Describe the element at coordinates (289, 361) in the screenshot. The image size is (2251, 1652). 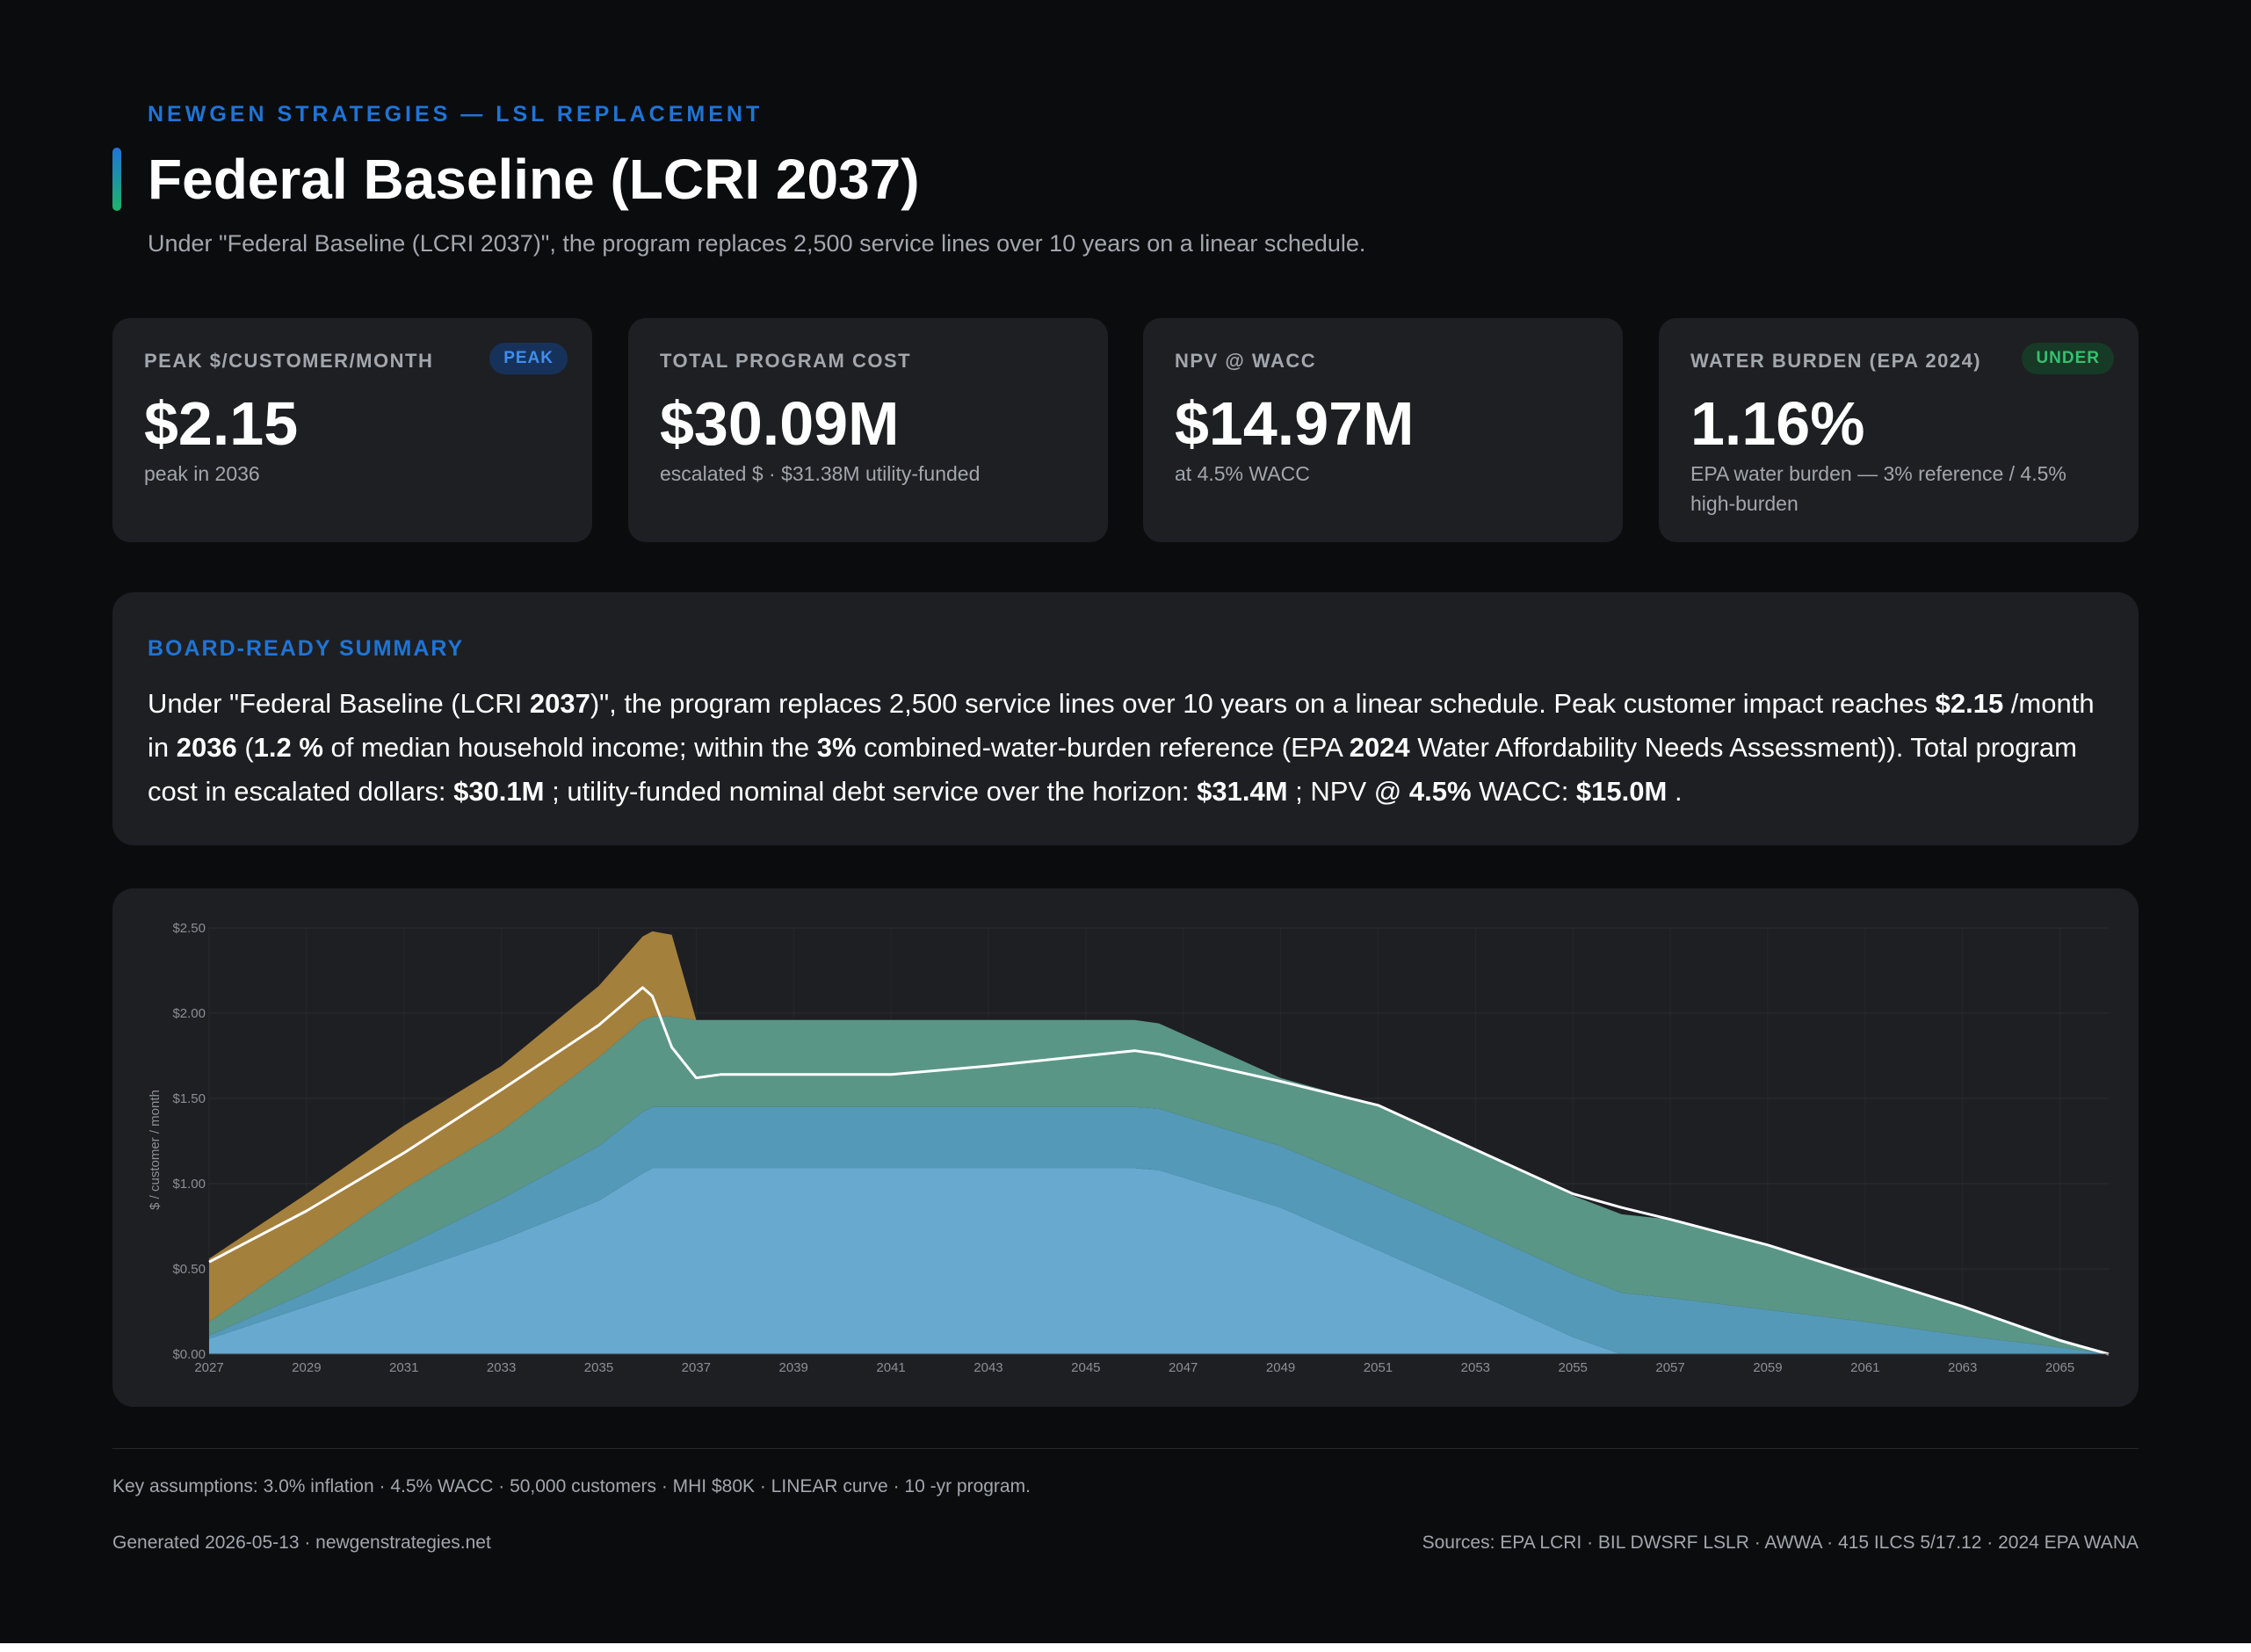
I see `kpi-label: PEAK $/CUSTOMER/MONTH` at that location.